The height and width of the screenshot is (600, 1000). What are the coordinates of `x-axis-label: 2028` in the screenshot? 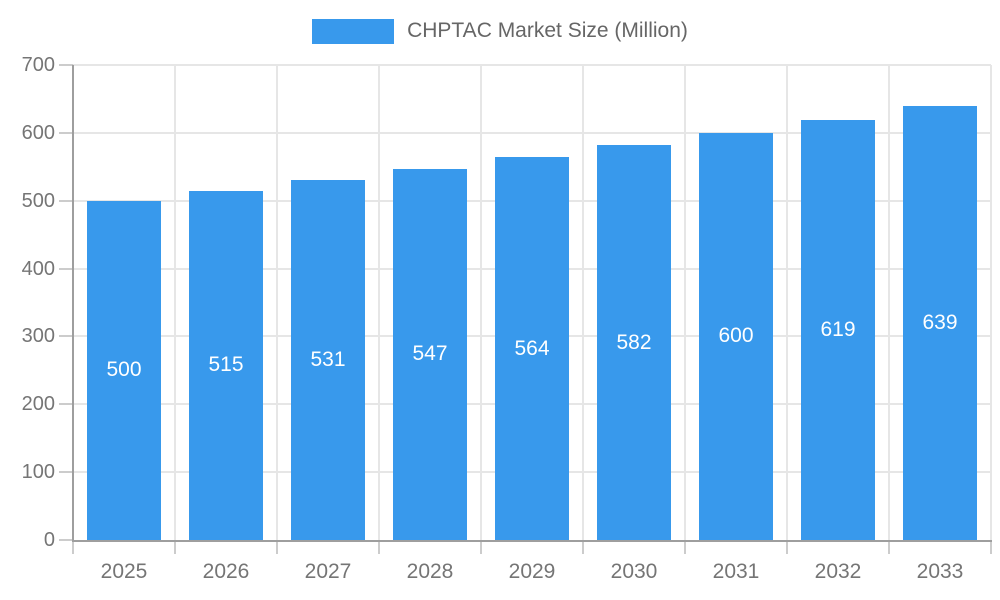 It's located at (430, 571).